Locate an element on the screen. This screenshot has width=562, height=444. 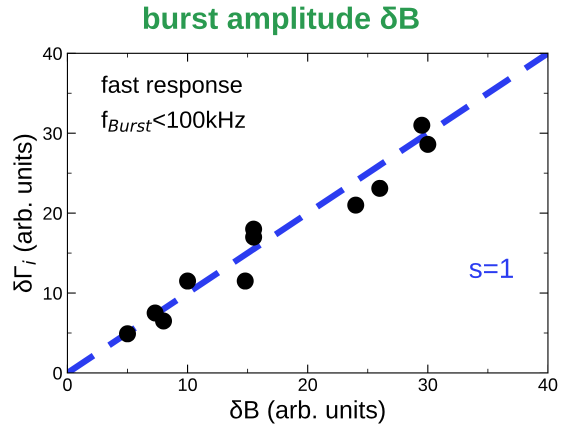
annotation: fast response is located at coordinates (171, 87).